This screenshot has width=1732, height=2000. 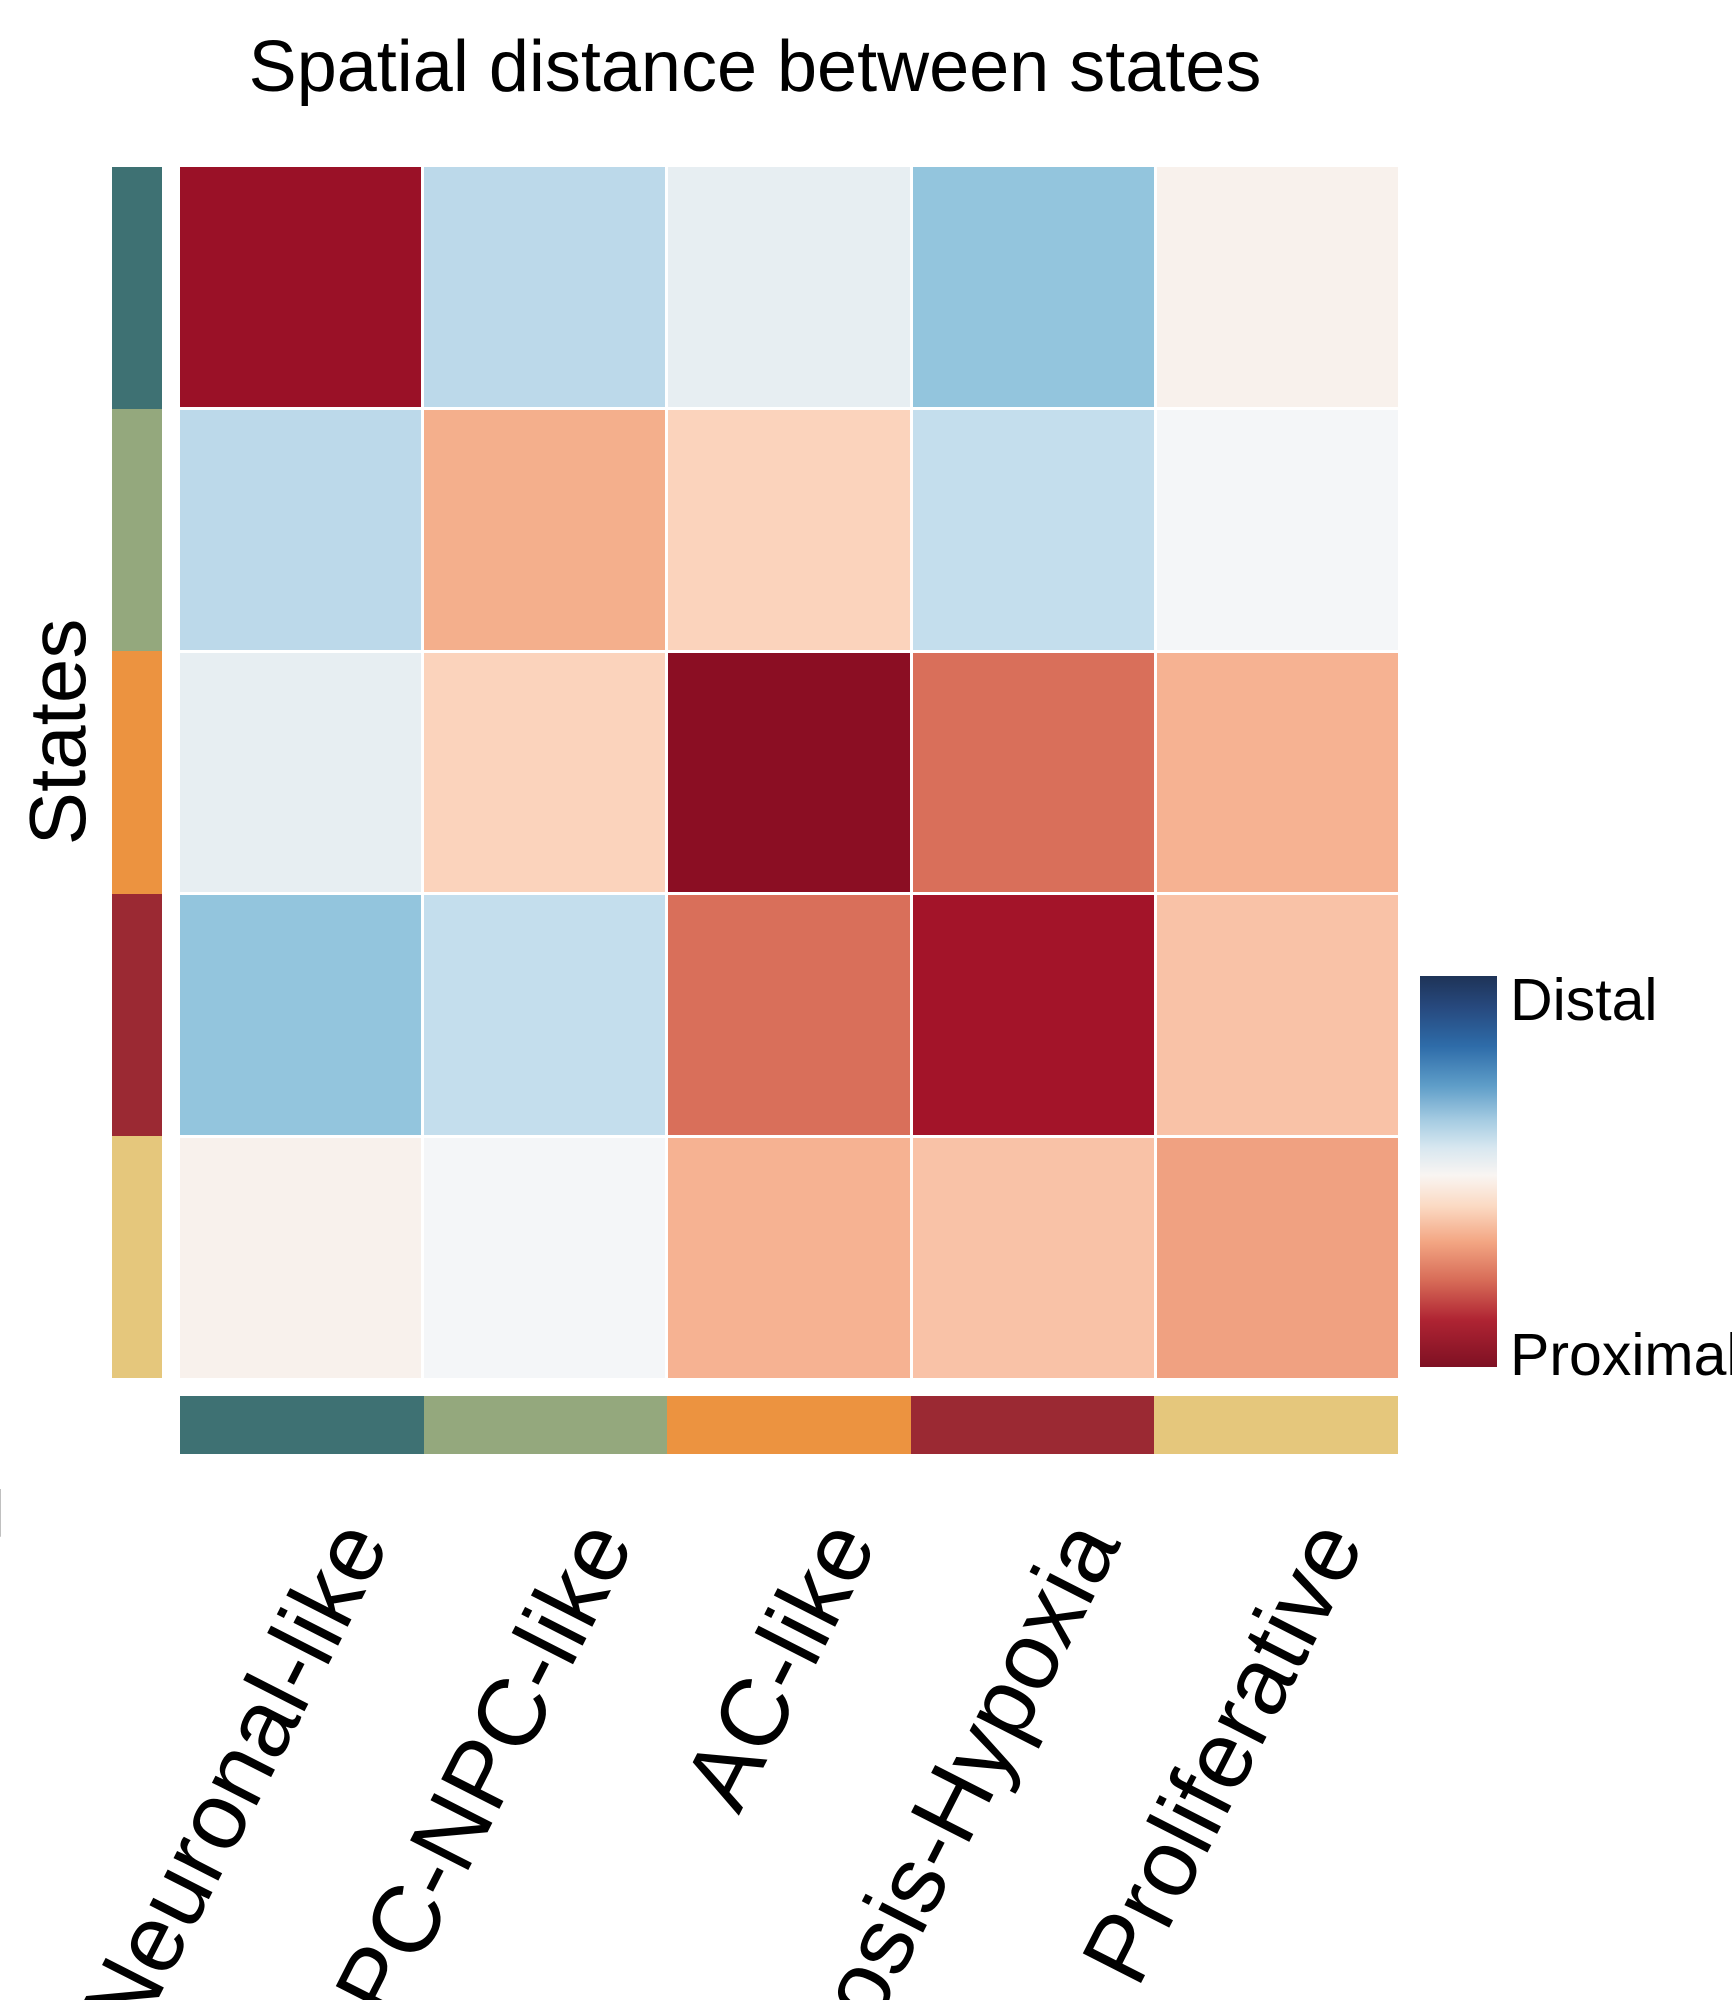 I want to click on colorbar-label-distal: Distal, so click(x=1584, y=1000).